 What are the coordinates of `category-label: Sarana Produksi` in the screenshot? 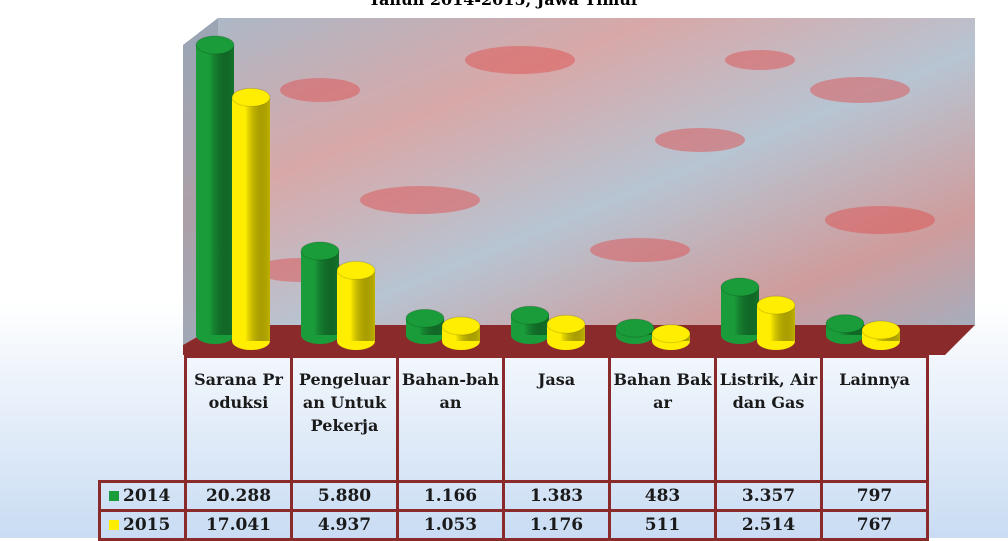 It's located at (238, 419).